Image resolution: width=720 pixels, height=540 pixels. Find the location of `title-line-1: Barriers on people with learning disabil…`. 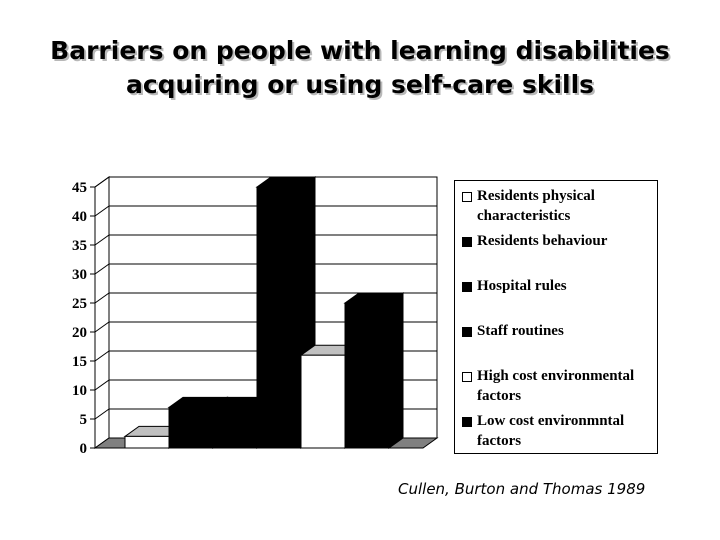

title-line-1: Barriers on people with learning disabil… is located at coordinates (360, 50).